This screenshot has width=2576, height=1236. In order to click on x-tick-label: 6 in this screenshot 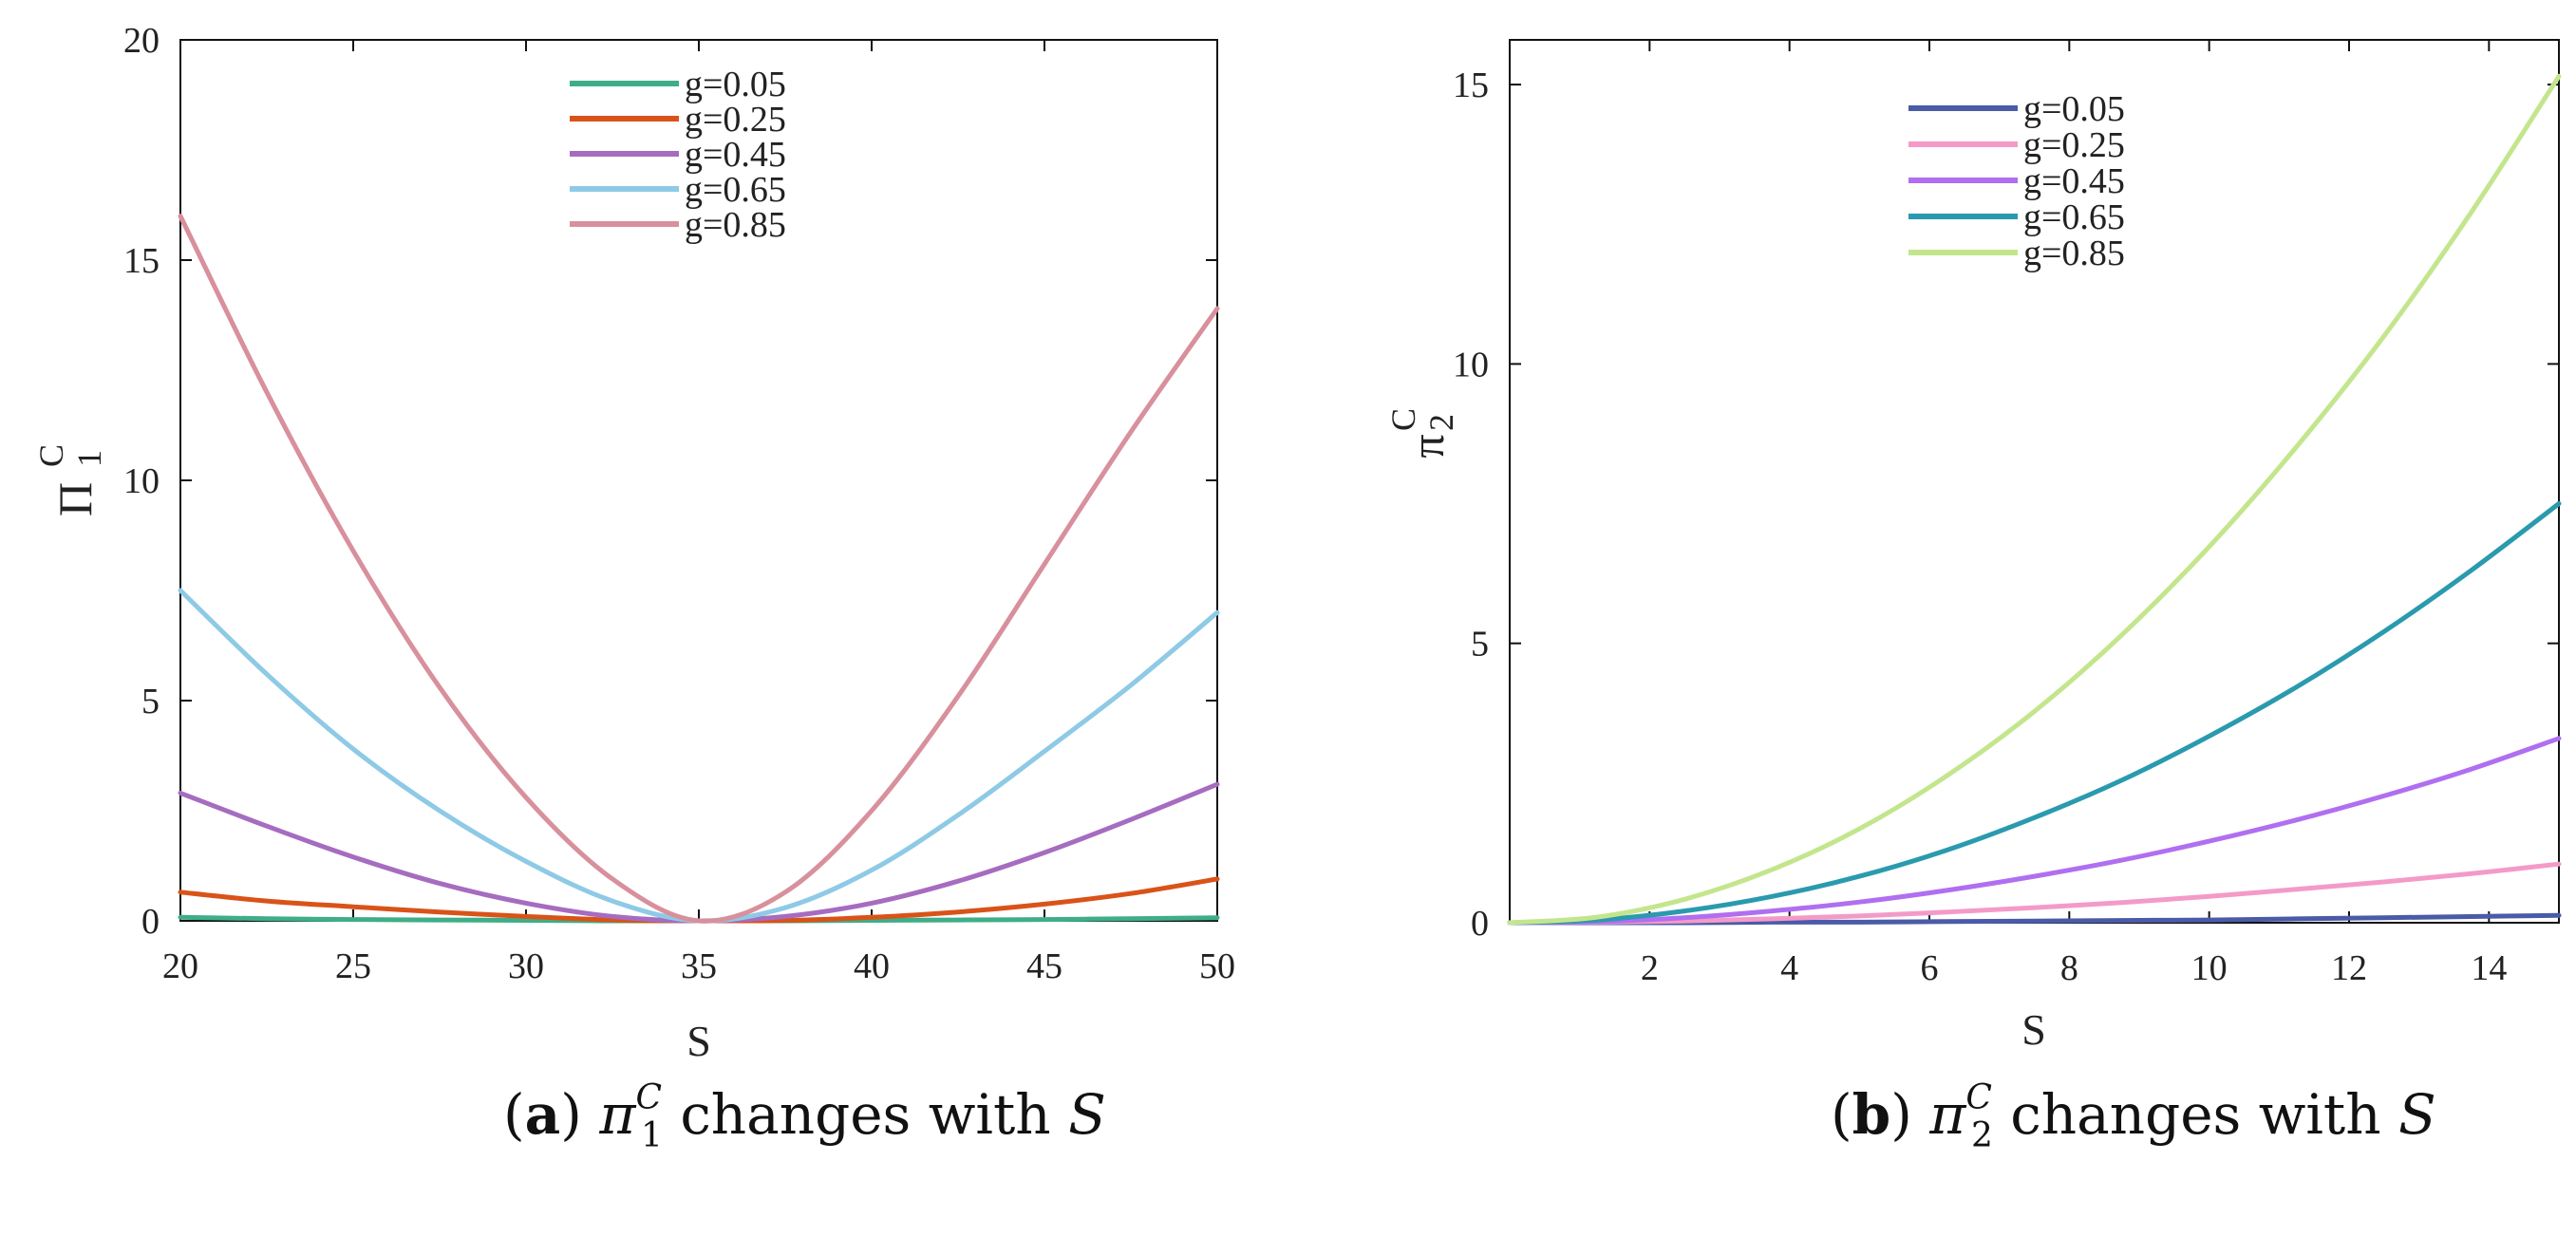, I will do `click(1930, 968)`.